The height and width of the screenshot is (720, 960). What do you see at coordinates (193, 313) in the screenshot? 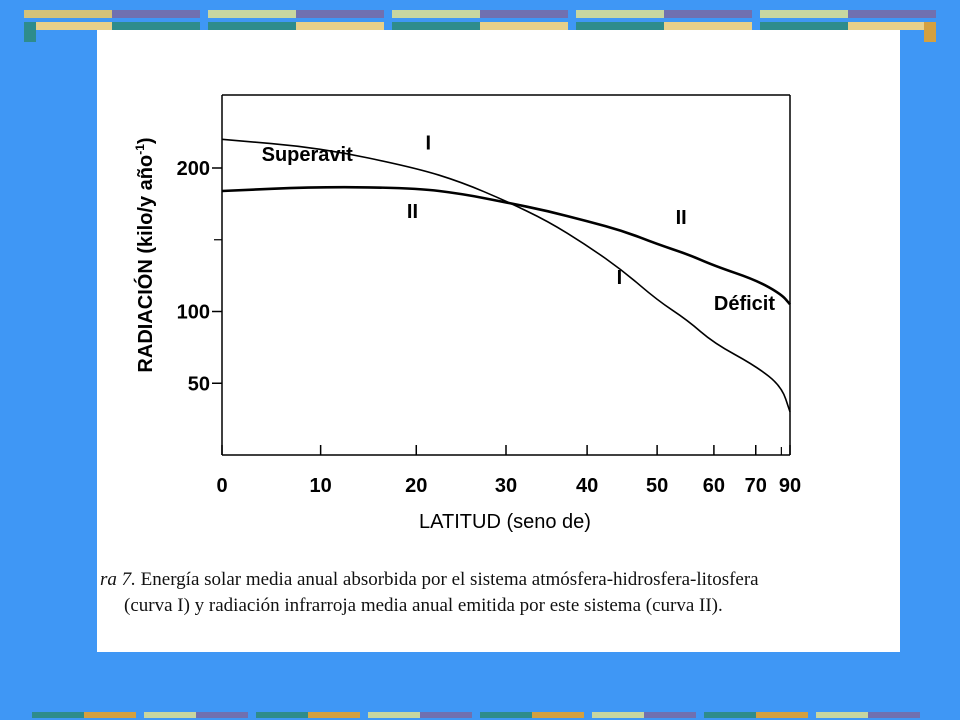
I see `y-tick-label: 100` at bounding box center [193, 313].